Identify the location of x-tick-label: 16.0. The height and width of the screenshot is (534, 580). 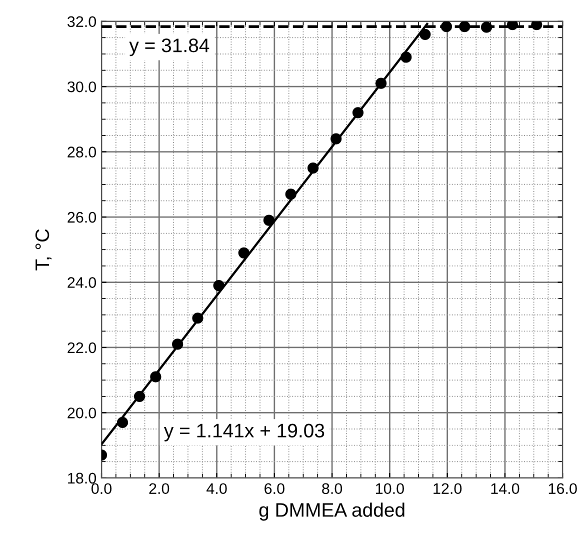
(562, 488).